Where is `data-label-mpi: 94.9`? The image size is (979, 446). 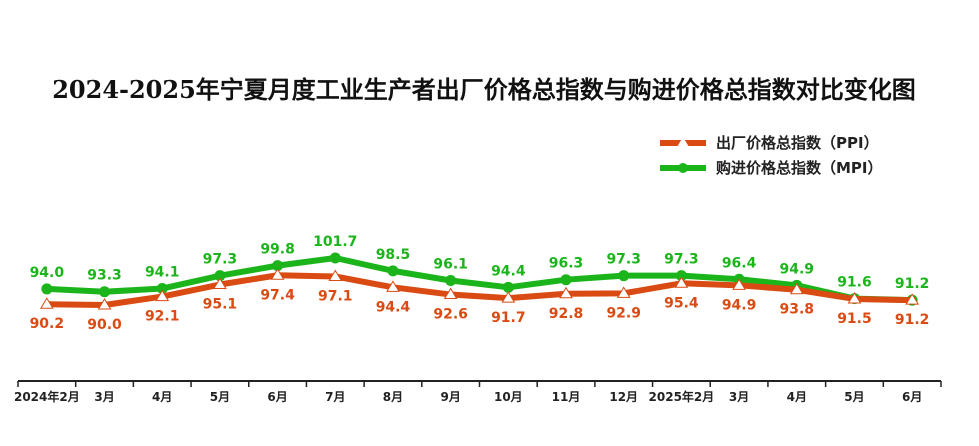 data-label-mpi: 94.9 is located at coordinates (797, 269).